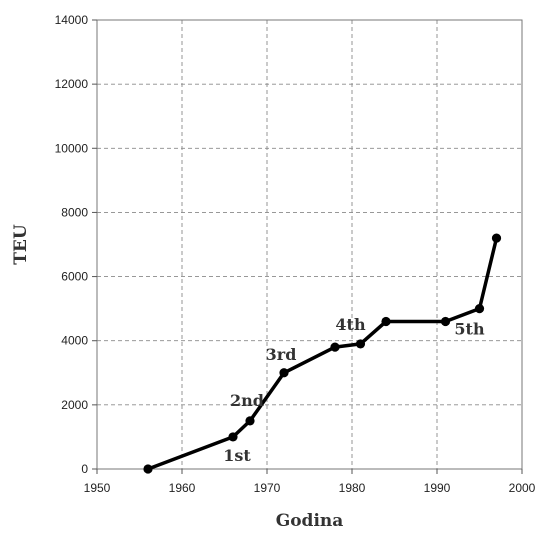  Describe the element at coordinates (350, 324) in the screenshot. I see `annotation-label: 4th` at that location.